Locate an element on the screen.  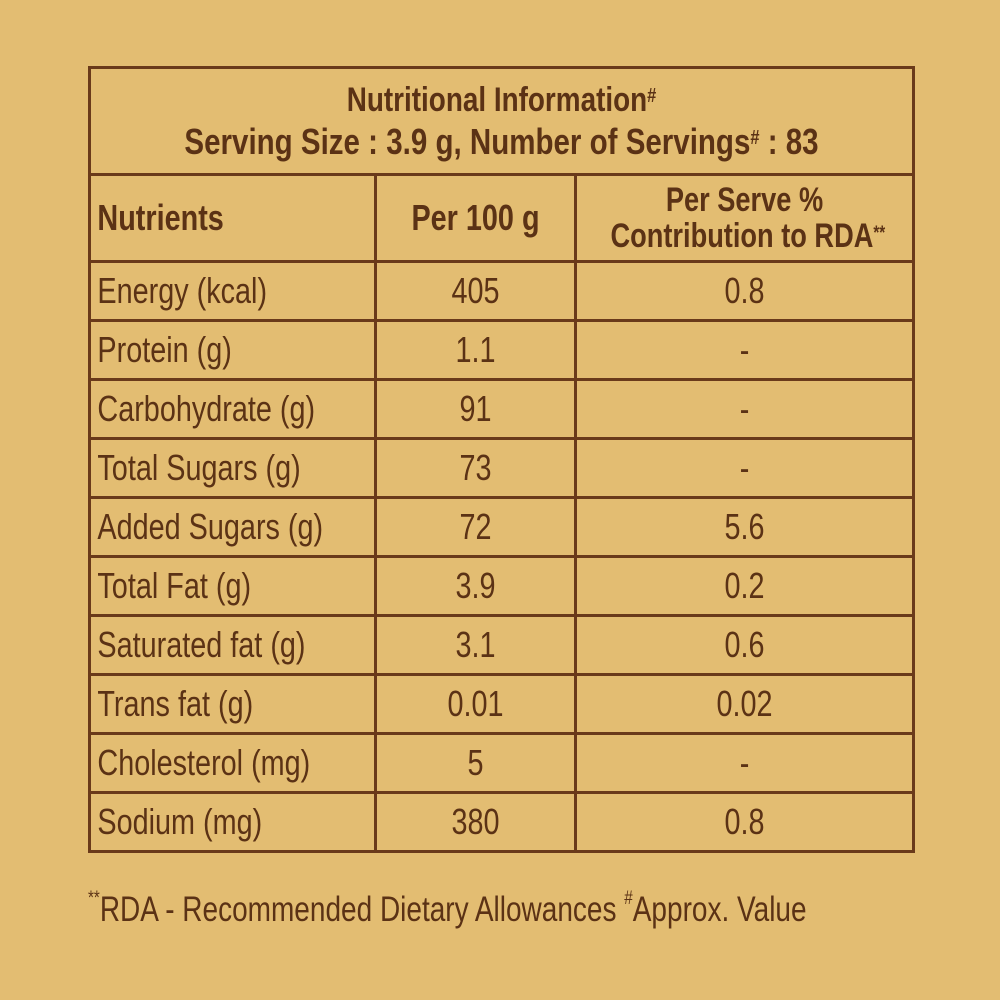
rda-value: 0.6 is located at coordinates (744, 644).